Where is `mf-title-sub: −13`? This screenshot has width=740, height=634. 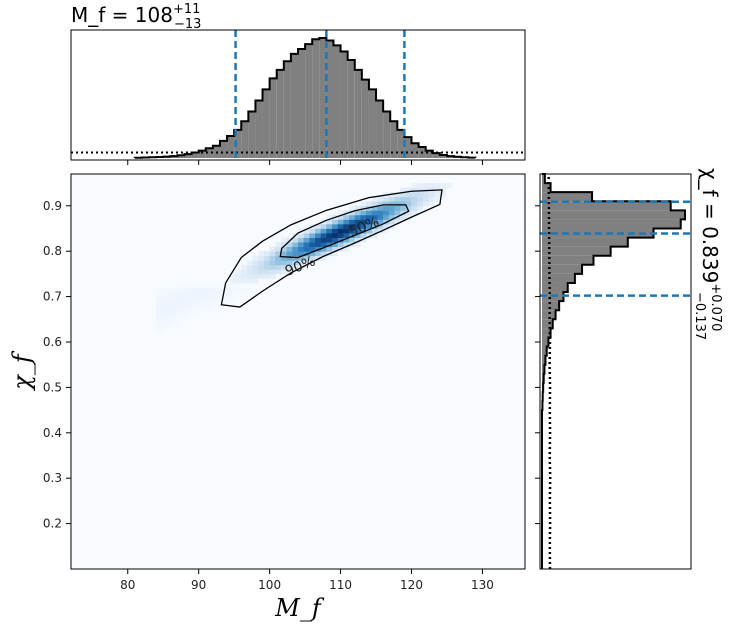 mf-title-sub: −13 is located at coordinates (187, 24).